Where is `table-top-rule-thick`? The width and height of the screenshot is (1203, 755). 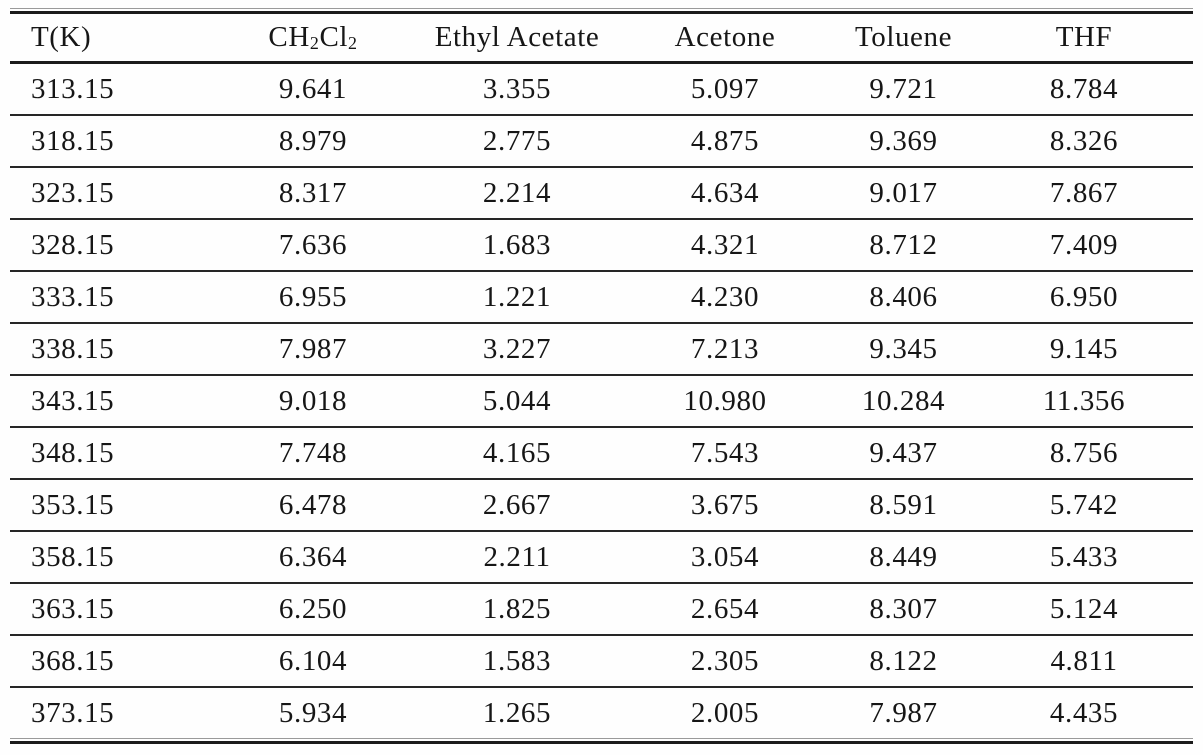 table-top-rule-thick is located at coordinates (601, 12).